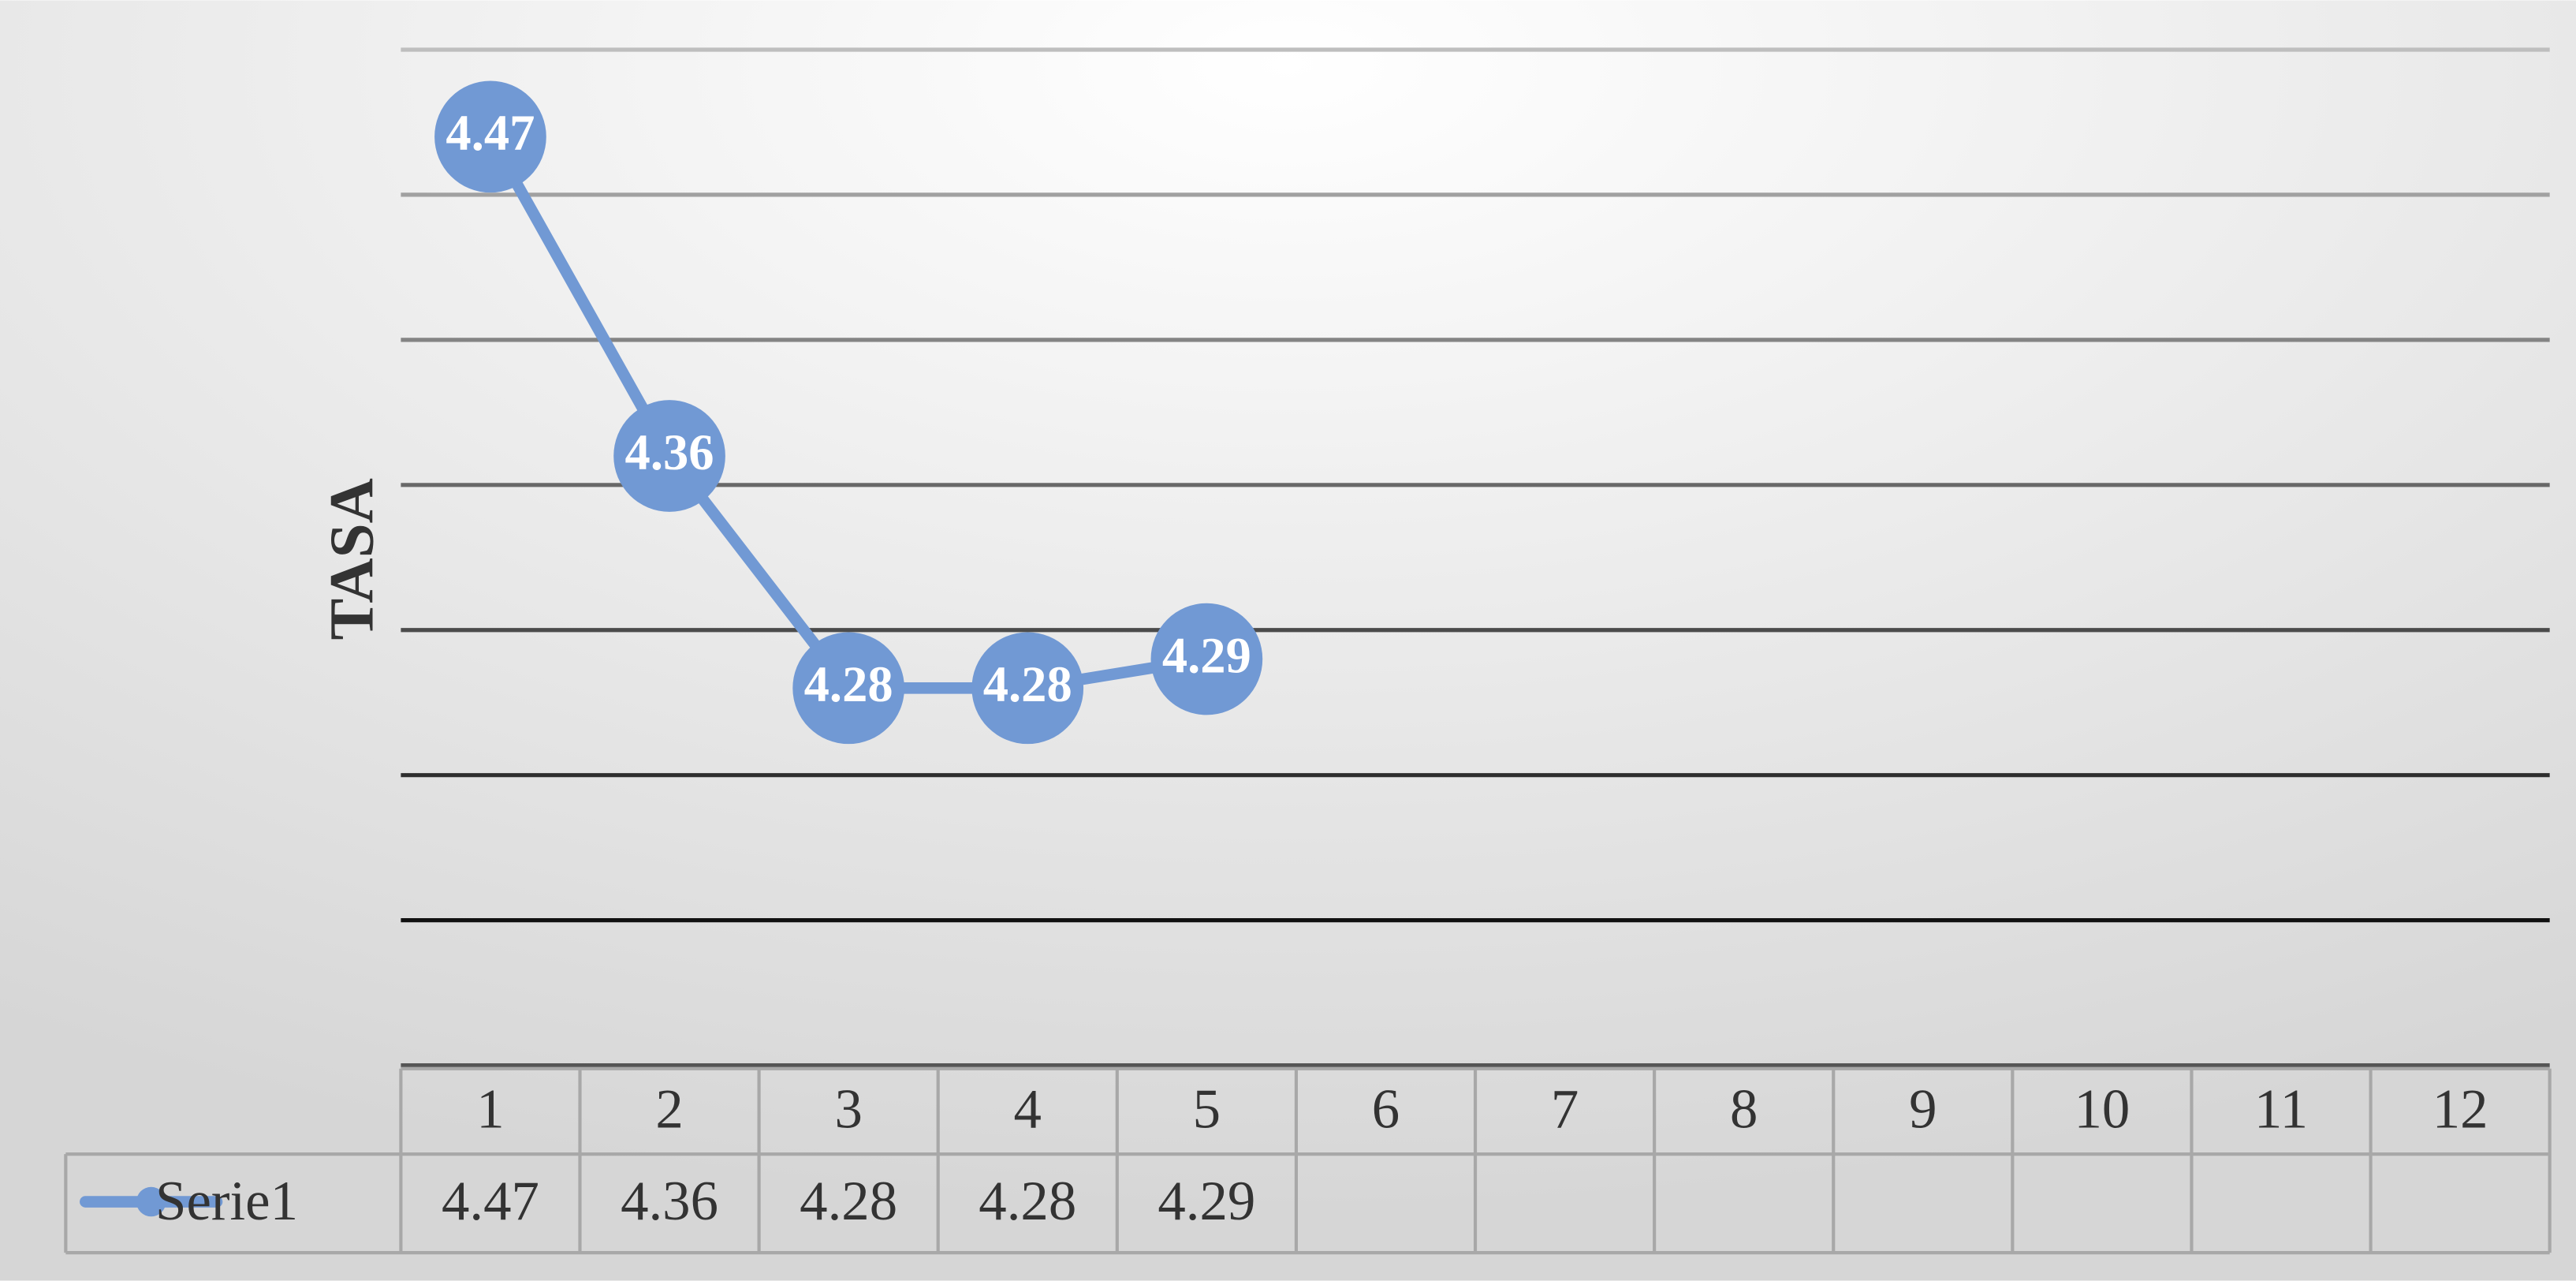  What do you see at coordinates (227, 1201) in the screenshot?
I see `legend-label: Serie1` at bounding box center [227, 1201].